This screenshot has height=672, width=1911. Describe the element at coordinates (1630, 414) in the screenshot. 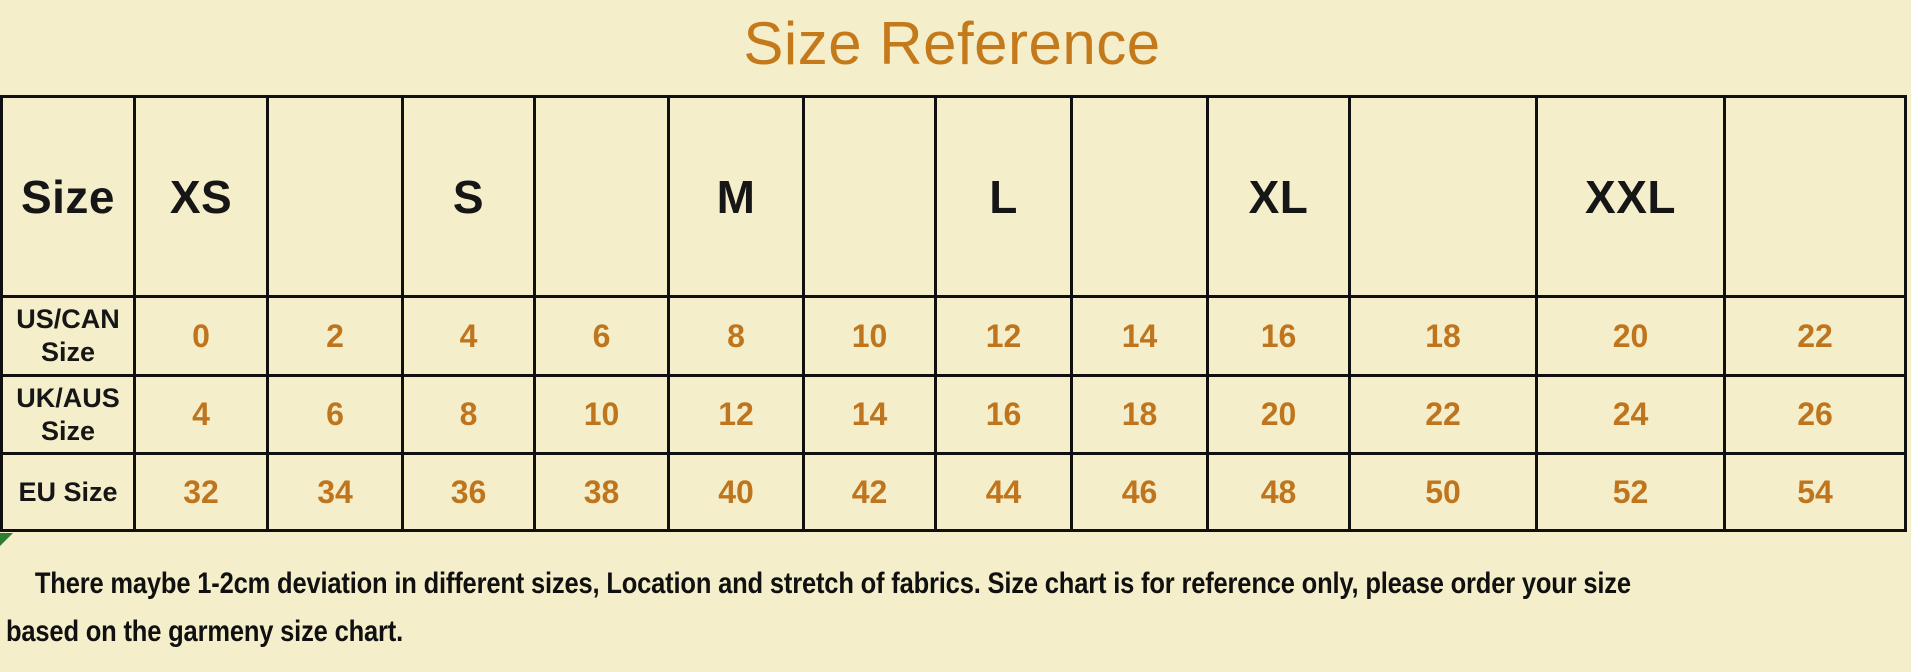

I see `size-value-cell: 24` at that location.